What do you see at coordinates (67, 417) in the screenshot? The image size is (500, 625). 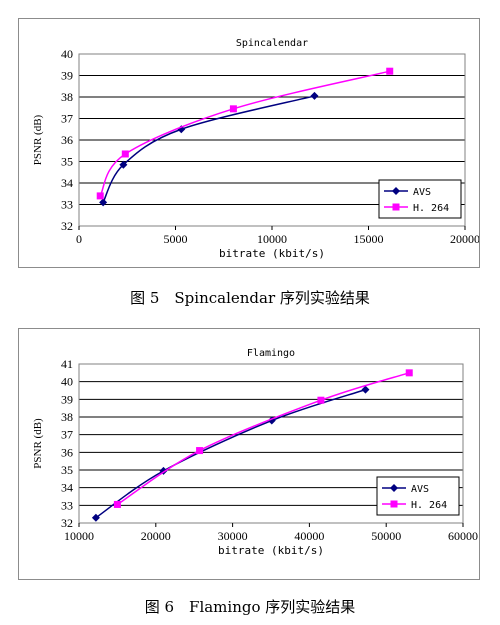 I see `chart2-y-tick-label: 38` at bounding box center [67, 417].